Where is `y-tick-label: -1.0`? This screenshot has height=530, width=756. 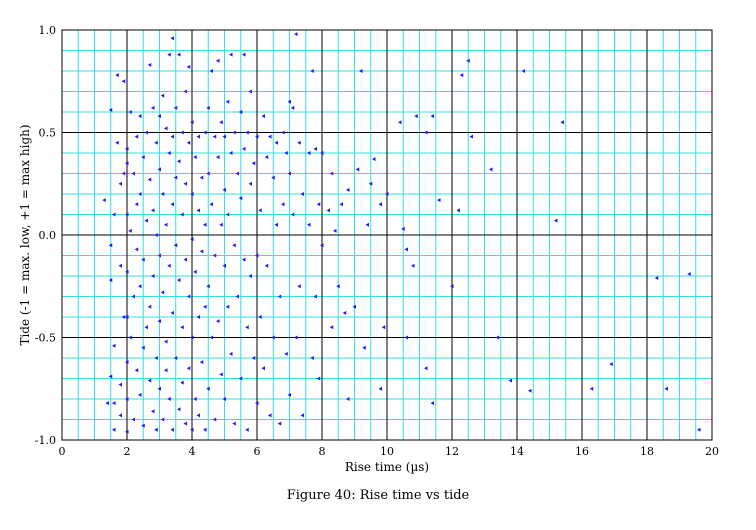 y-tick-label: -1.0 is located at coordinates (45, 440).